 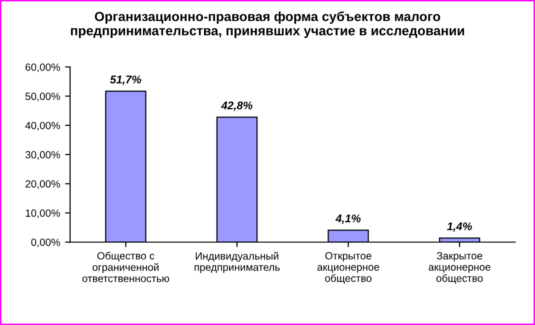 What do you see at coordinates (42, 155) in the screenshot?
I see `y-tick-label: 30,00%` at bounding box center [42, 155].